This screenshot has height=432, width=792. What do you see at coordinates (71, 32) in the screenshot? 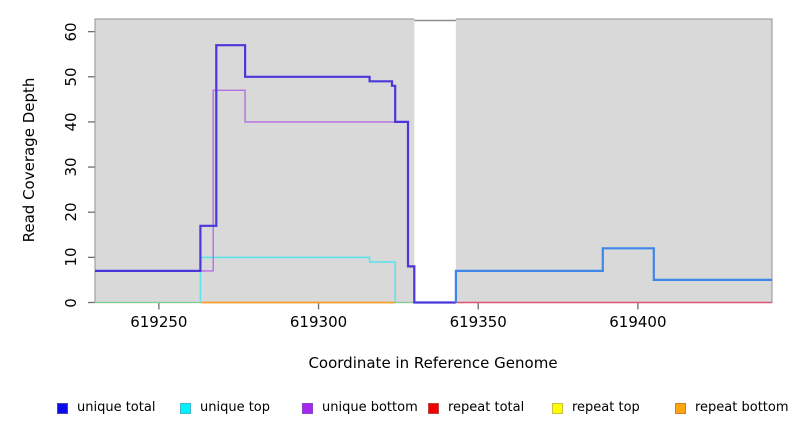
I see `y-tick-label: 60` at bounding box center [71, 32].